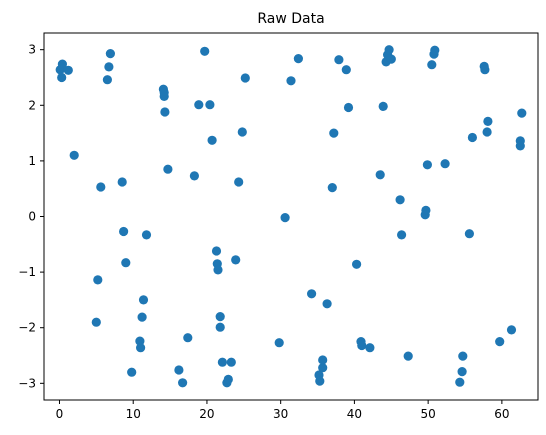 The image size is (546, 435). What do you see at coordinates (206, 414) in the screenshot?
I see `x-tick-label: 20` at bounding box center [206, 414].